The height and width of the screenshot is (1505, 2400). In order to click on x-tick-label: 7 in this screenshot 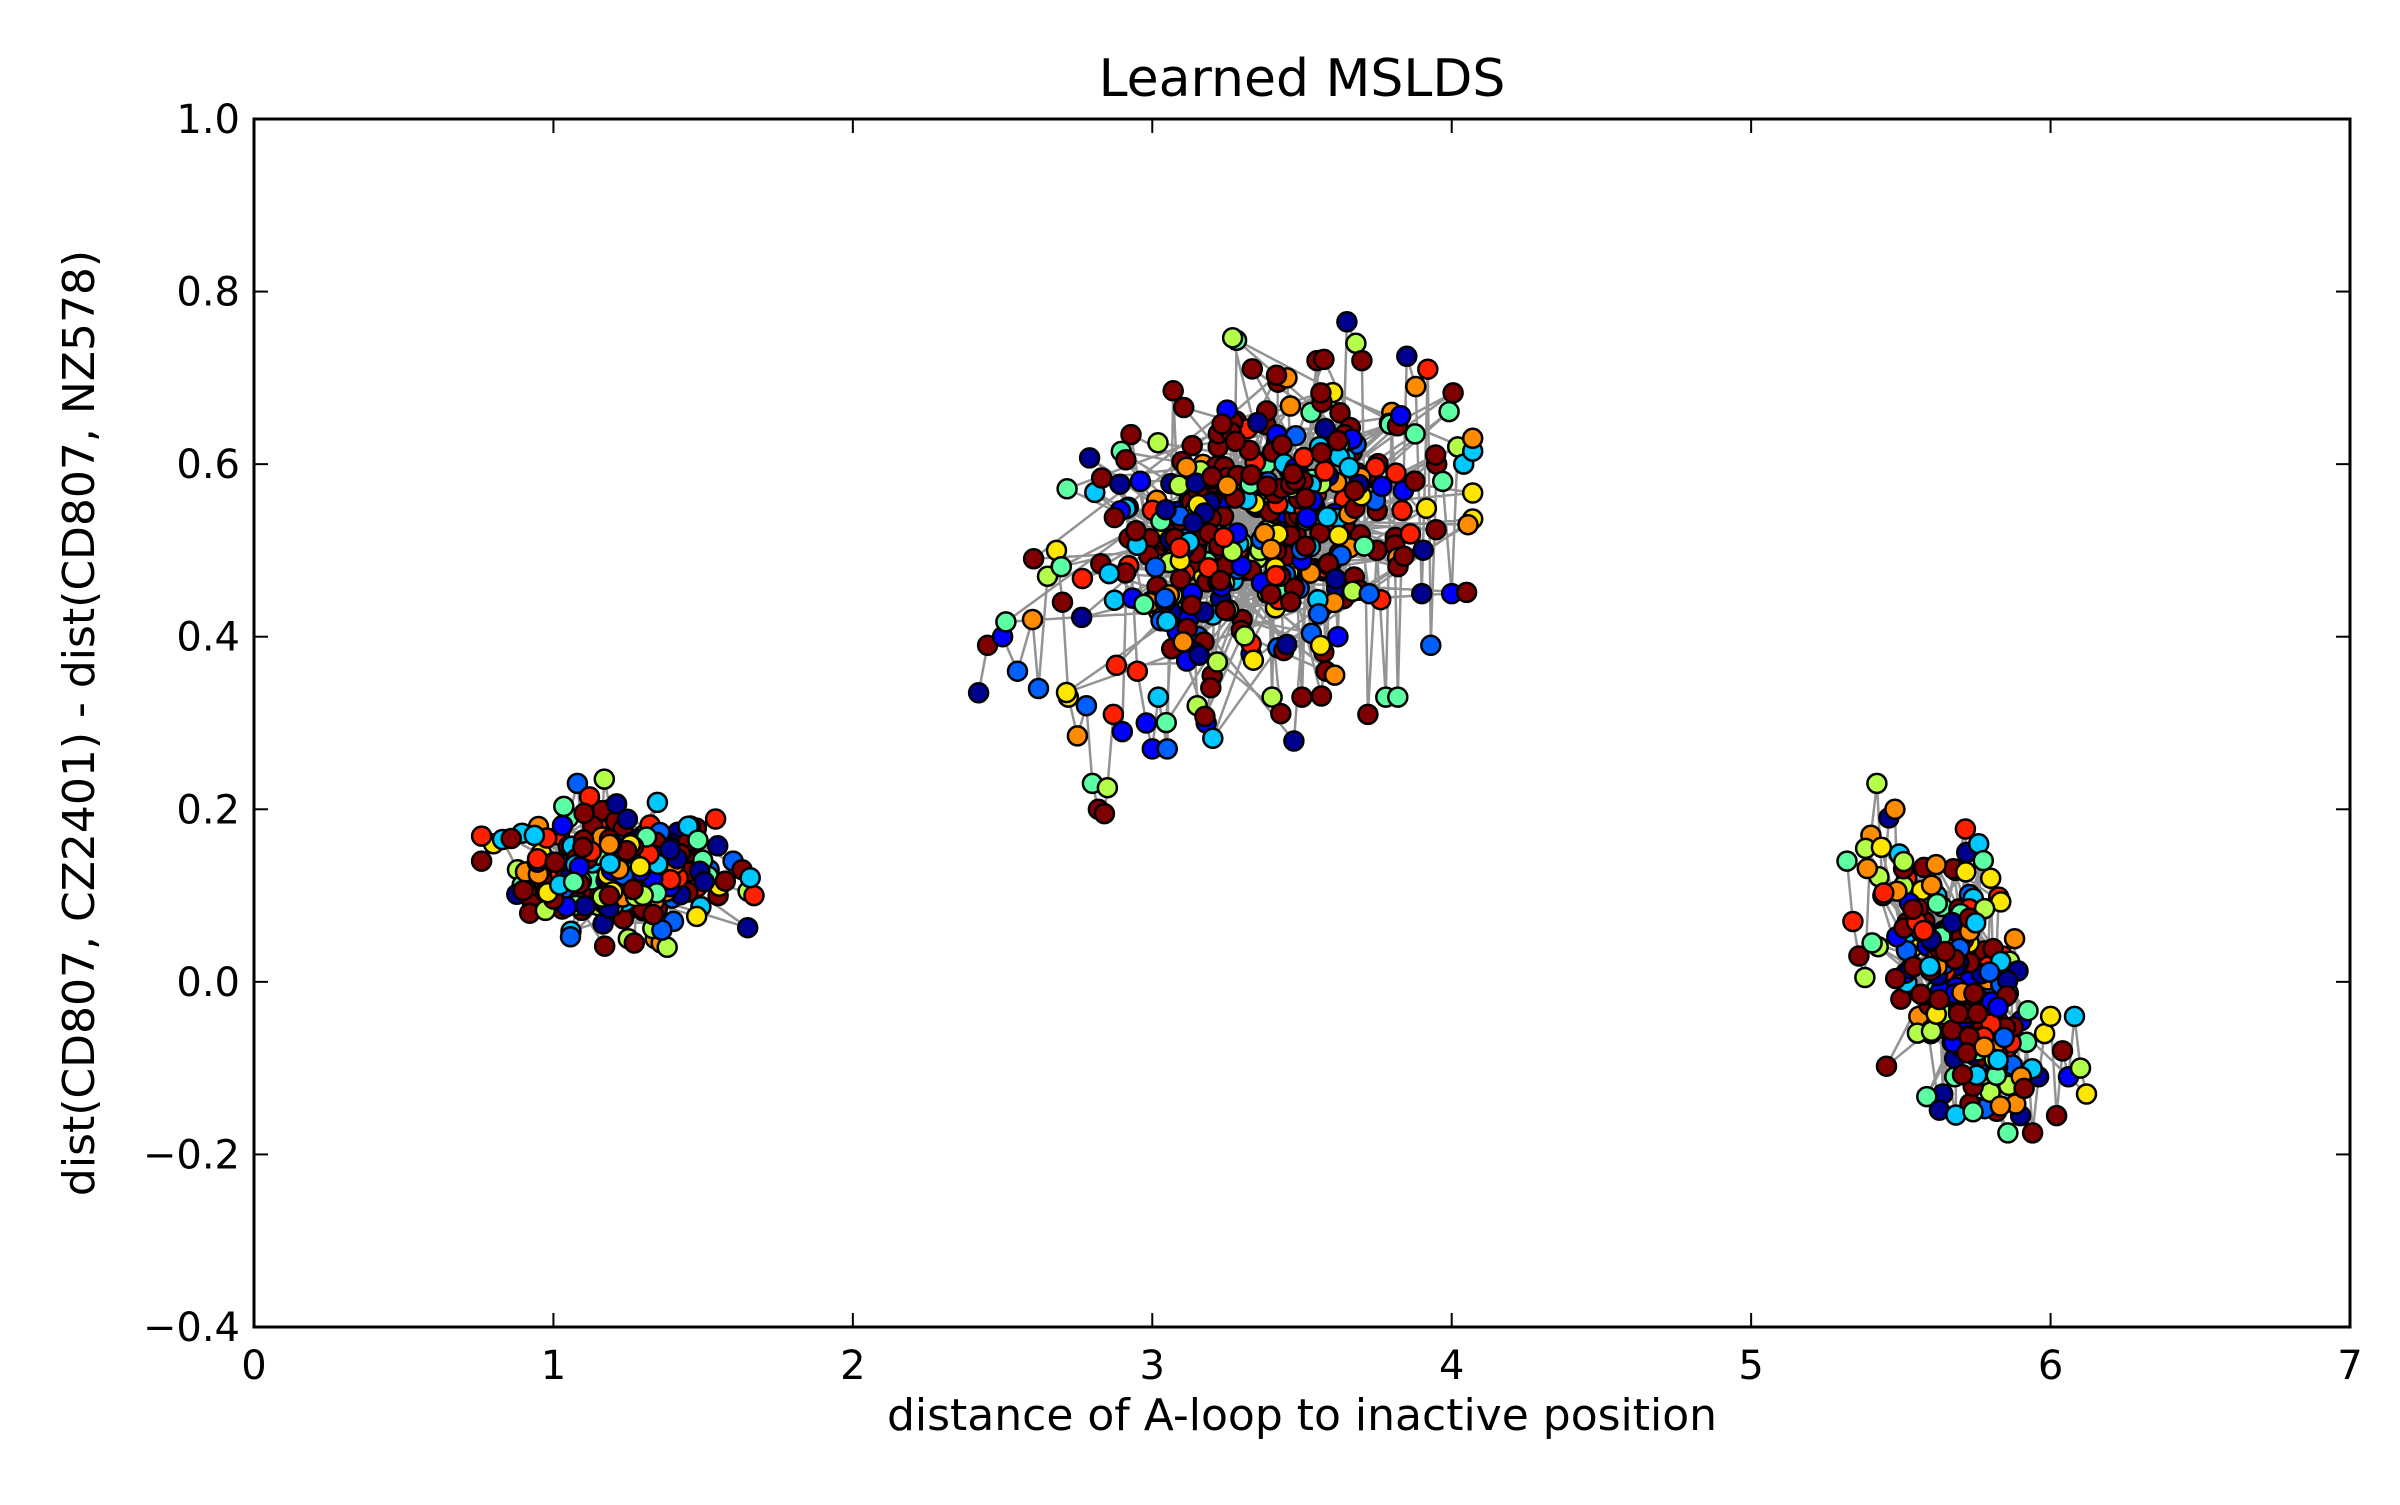, I will do `click(2349, 1366)`.